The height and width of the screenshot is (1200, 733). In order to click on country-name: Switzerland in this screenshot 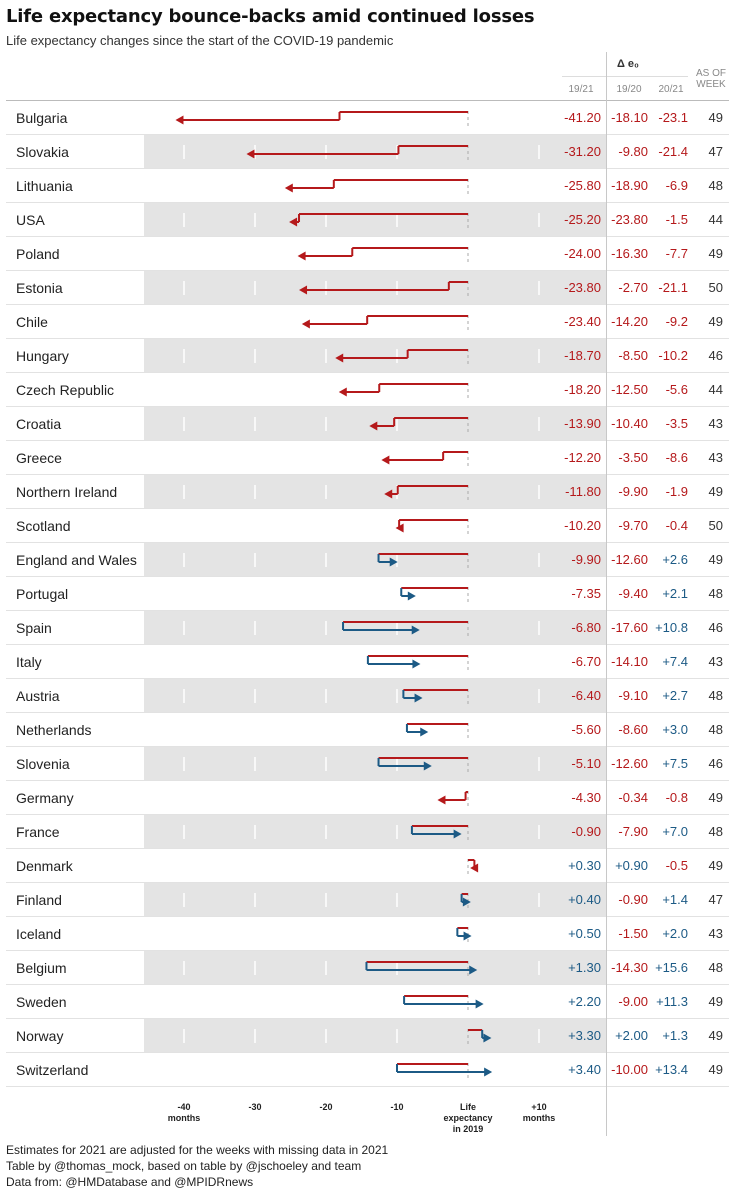, I will do `click(52, 1070)`.